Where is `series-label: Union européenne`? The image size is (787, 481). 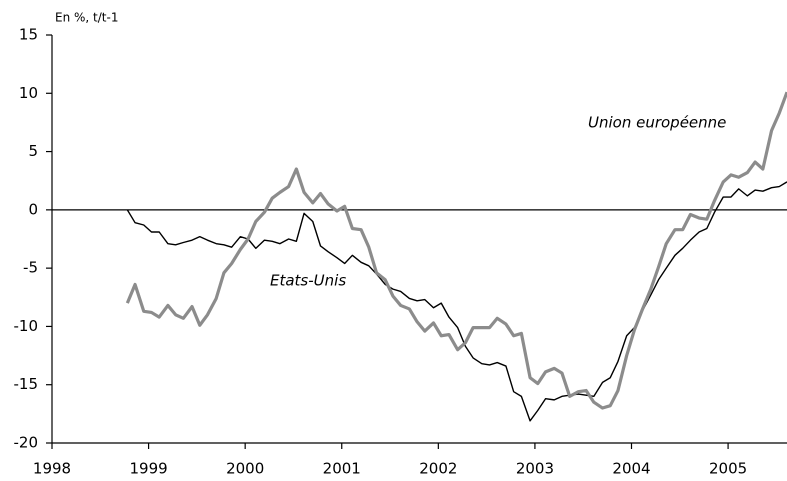
series-label: Union européenne is located at coordinates (657, 123).